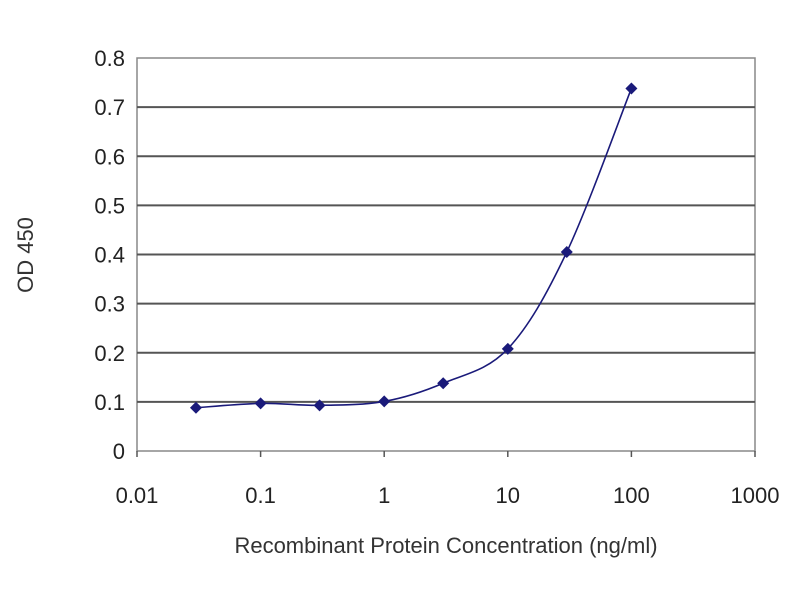 This screenshot has width=800, height=600. What do you see at coordinates (109, 402) in the screenshot?
I see `y-tick-label: 0.1` at bounding box center [109, 402].